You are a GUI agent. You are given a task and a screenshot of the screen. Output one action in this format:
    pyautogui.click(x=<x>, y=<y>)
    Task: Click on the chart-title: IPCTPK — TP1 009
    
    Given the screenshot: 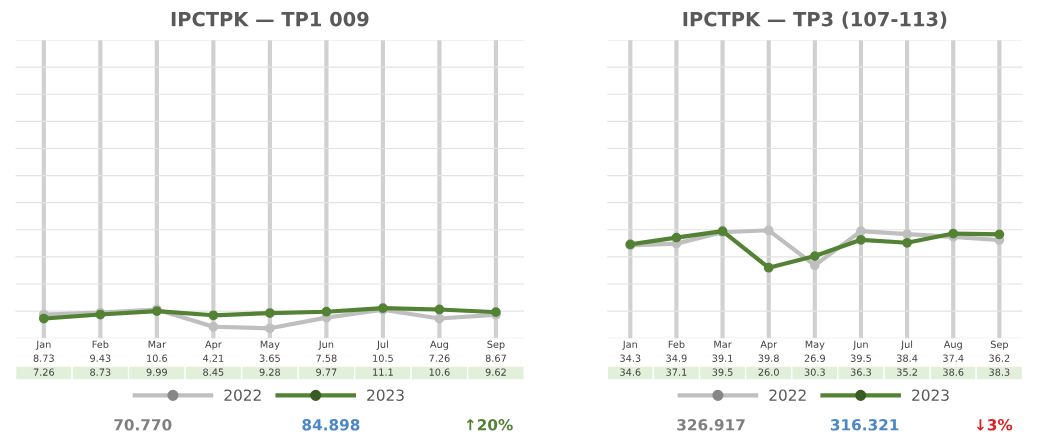 What is the action you would take?
    pyautogui.click(x=270, y=19)
    